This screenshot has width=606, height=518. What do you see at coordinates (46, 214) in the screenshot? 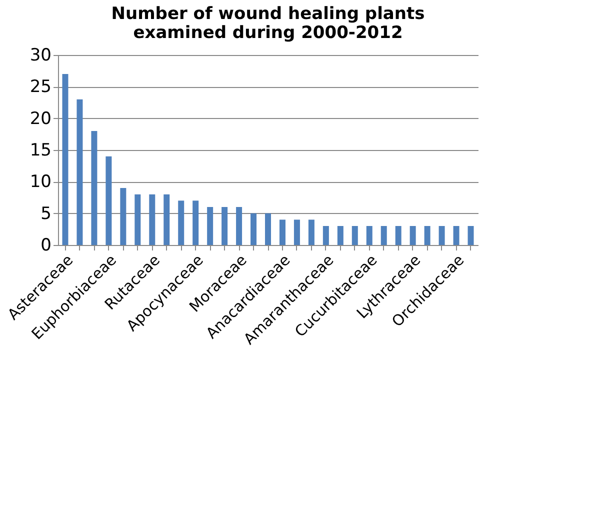
I see `y-tick-label: 5` at bounding box center [46, 214].